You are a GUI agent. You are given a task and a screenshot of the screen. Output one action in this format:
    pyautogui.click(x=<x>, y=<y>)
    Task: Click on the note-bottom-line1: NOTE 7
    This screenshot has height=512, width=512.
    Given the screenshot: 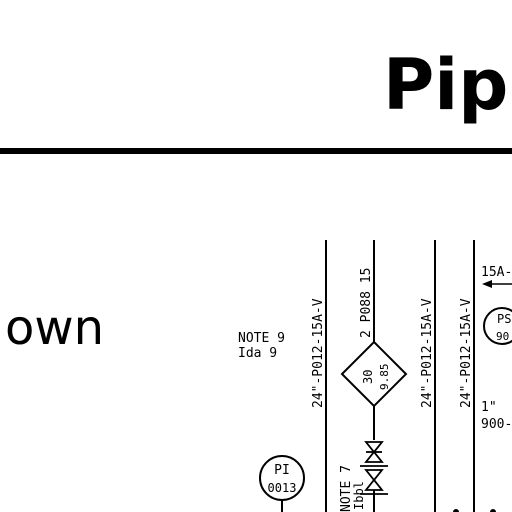 What is the action you would take?
    pyautogui.click(x=346, y=488)
    